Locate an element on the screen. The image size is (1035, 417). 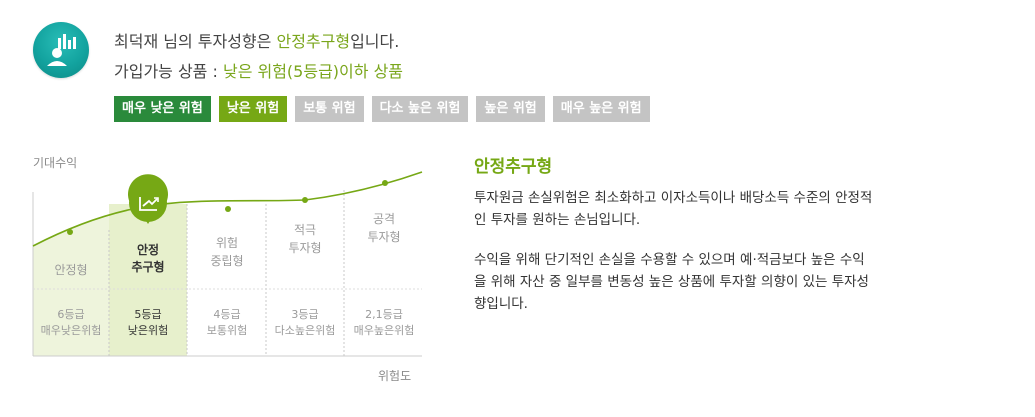
type-label-active-1: 적극 is located at coordinates (305, 230).